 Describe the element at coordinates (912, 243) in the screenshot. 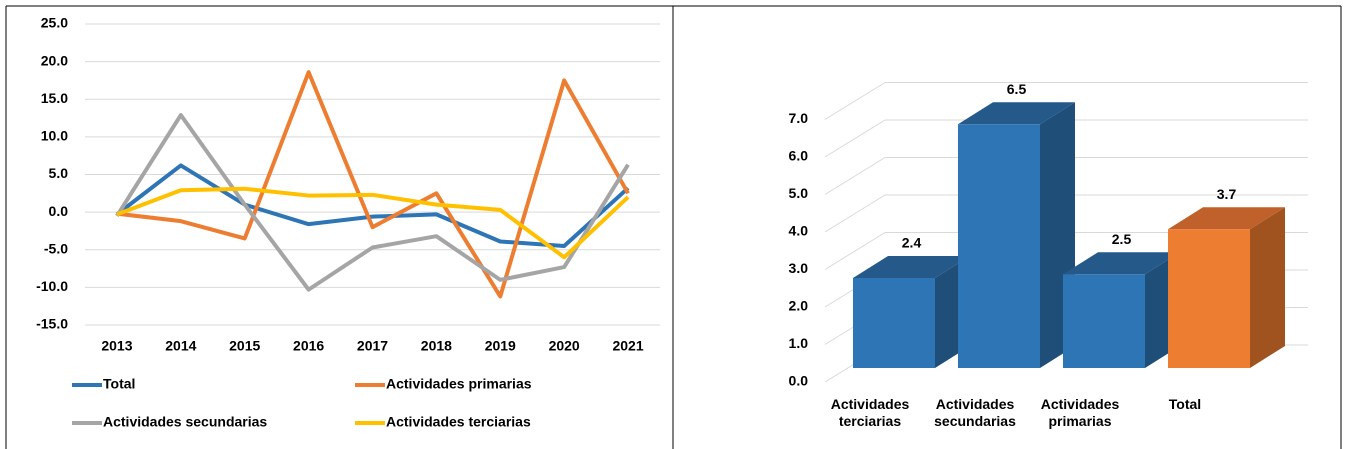

I see `value-label: 2.4` at that location.